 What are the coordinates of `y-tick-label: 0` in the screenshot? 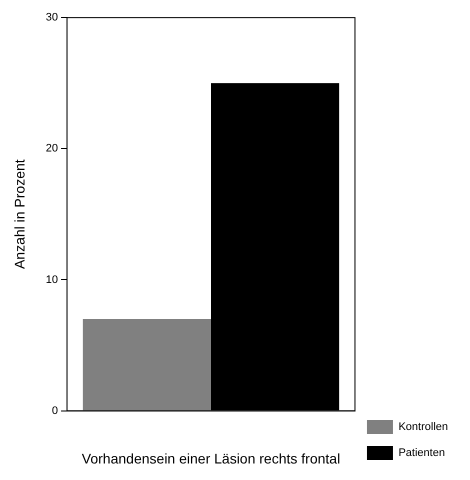 It's located at (55, 410).